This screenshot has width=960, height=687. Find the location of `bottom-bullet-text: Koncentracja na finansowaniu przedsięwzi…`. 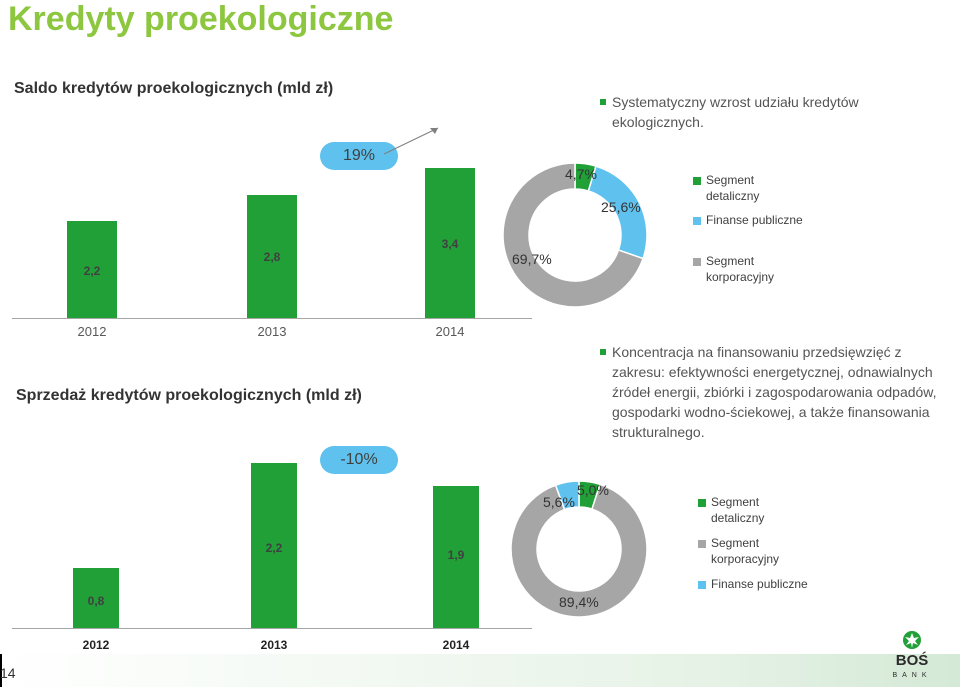

bottom-bullet-text: Koncentracja na finansowaniu przedsięwzi… is located at coordinates (774, 392).